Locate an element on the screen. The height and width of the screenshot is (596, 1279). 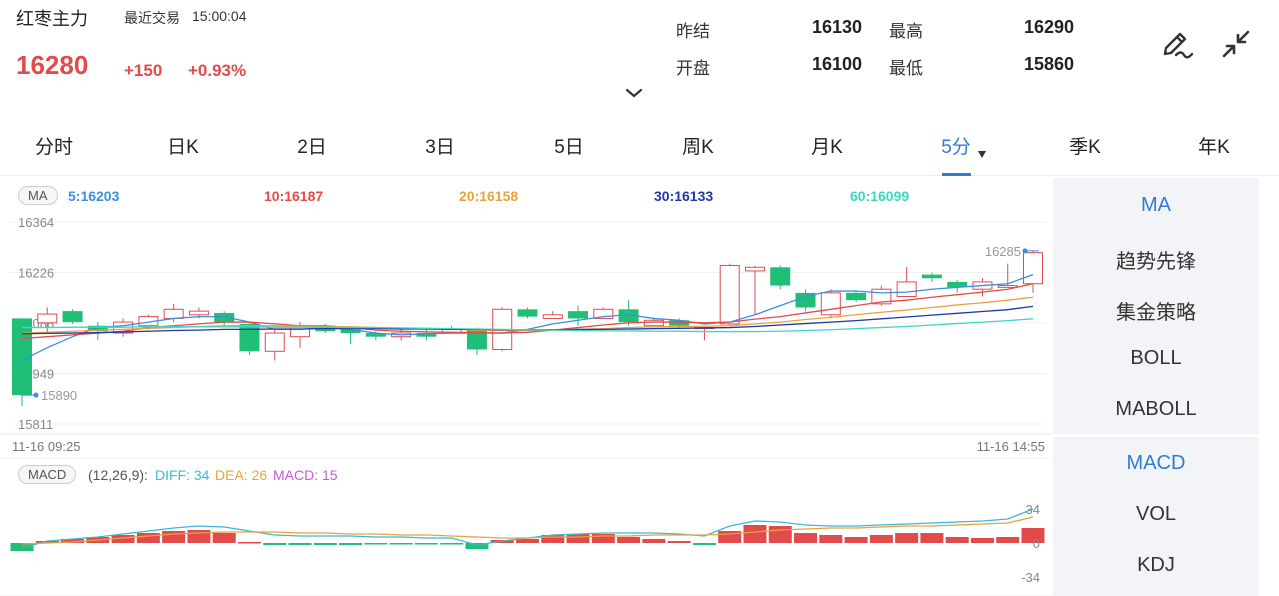
ma20-legend: 20:16158 is located at coordinates (489, 196).